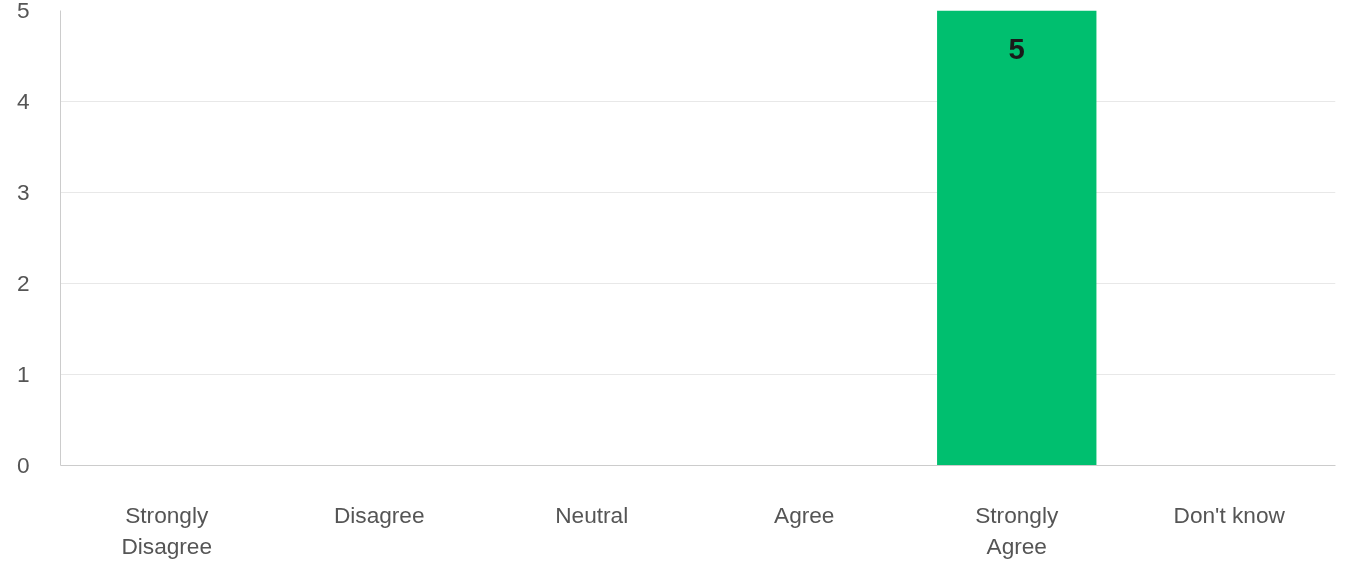 This screenshot has height=568, width=1368. What do you see at coordinates (23, 192) in the screenshot?
I see `y-tick-label: 3` at bounding box center [23, 192].